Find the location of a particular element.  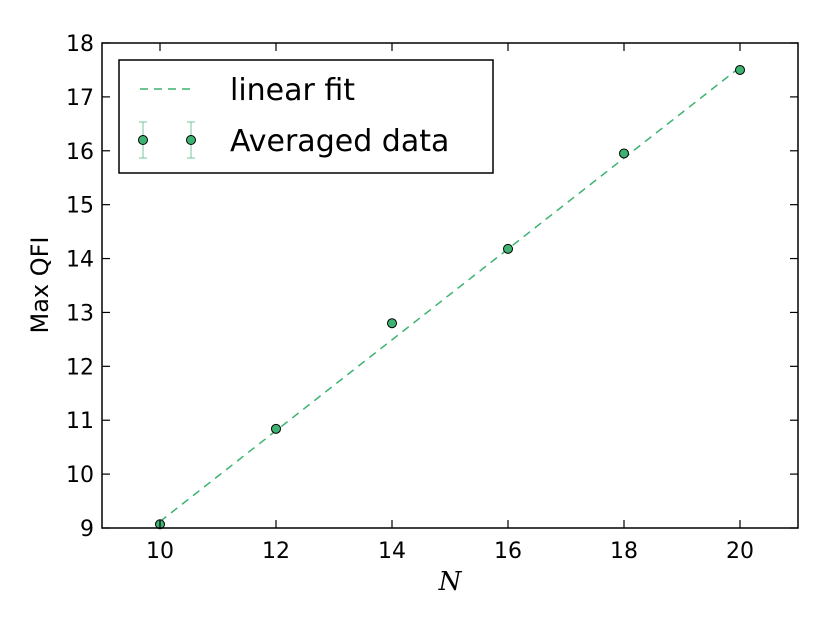

x-tick-label: 14 is located at coordinates (392, 551).